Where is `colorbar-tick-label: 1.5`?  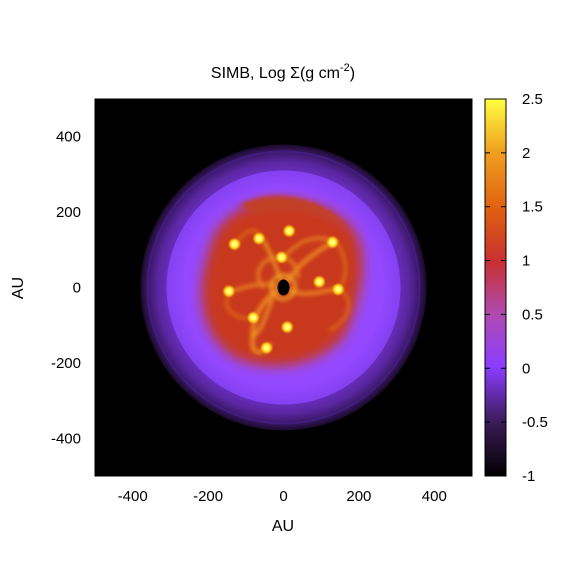
colorbar-tick-label: 1.5 is located at coordinates (532, 207).